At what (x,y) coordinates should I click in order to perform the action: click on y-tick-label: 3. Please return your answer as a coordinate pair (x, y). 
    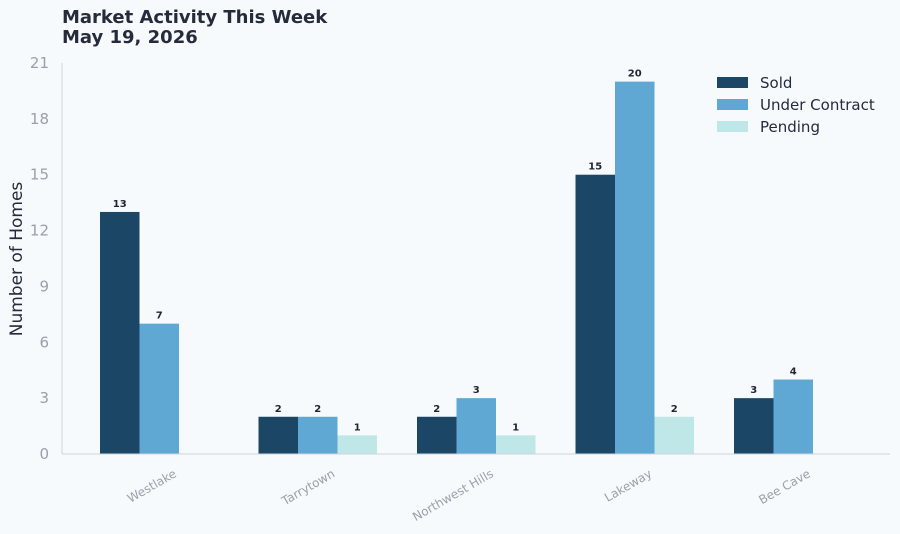
    Looking at the image, I should click on (44, 398).